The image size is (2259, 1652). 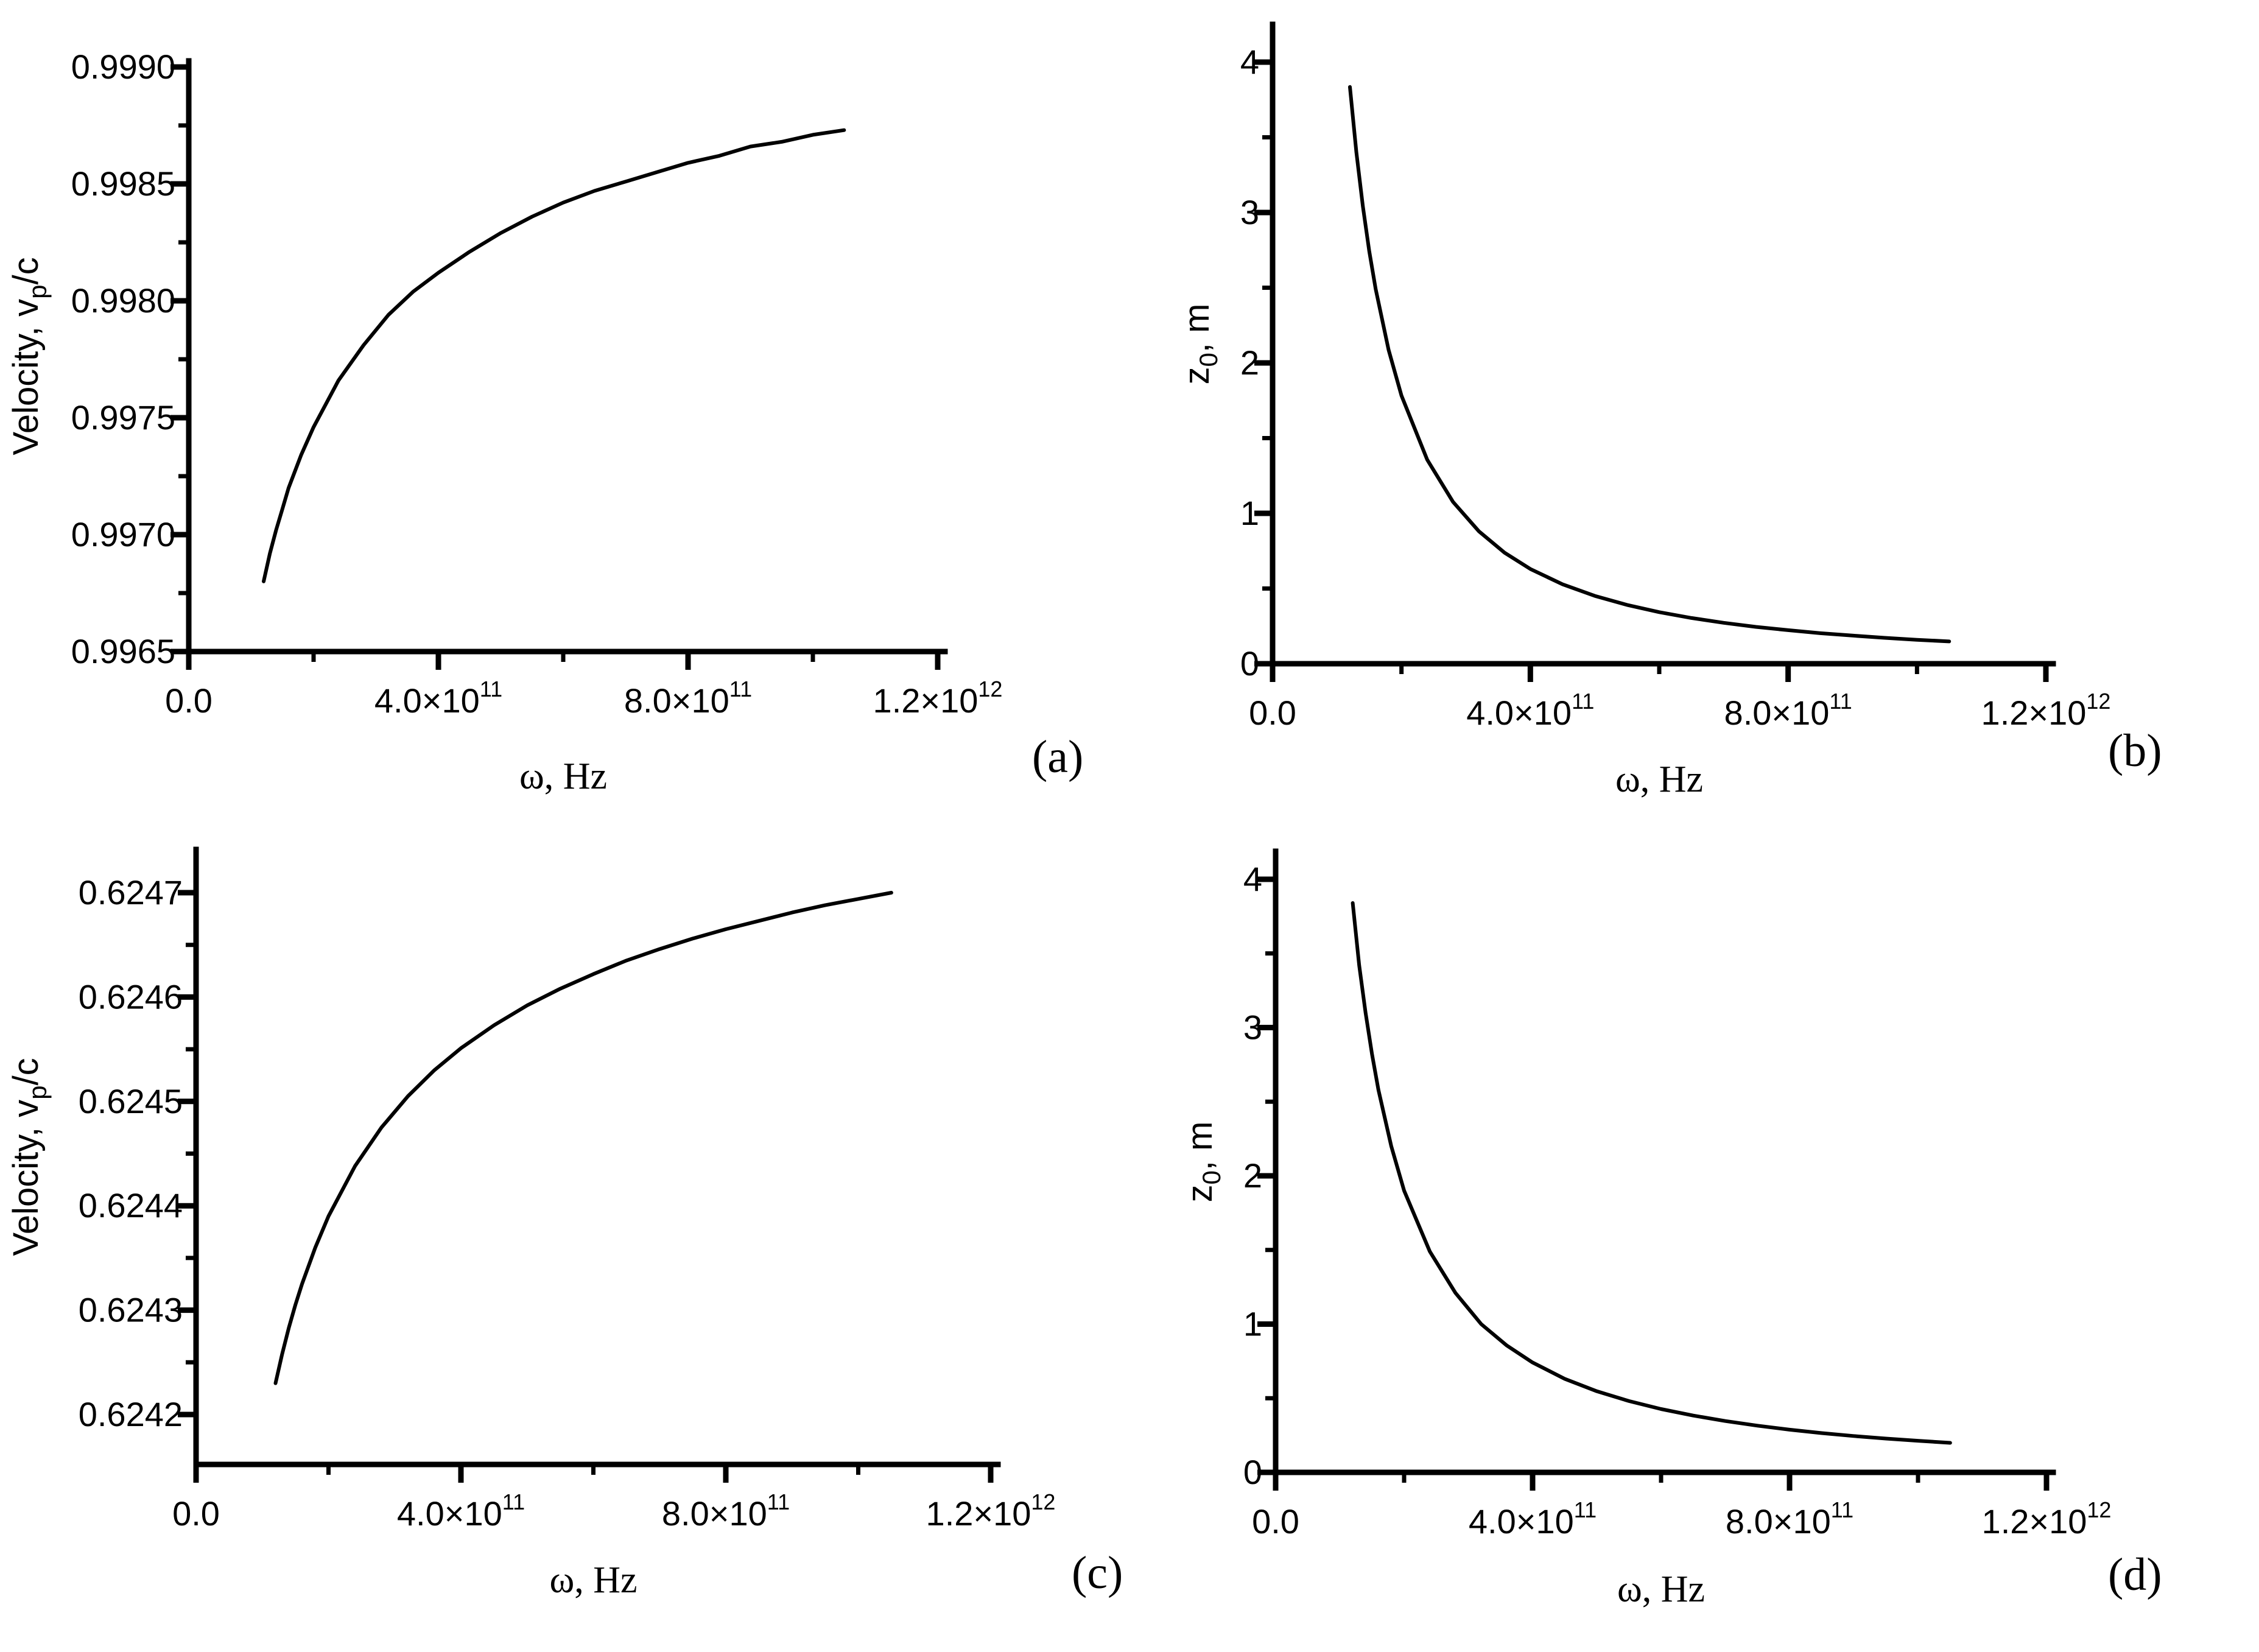 What do you see at coordinates (2135, 751) in the screenshot?
I see `panel-label-b: (b)` at bounding box center [2135, 751].